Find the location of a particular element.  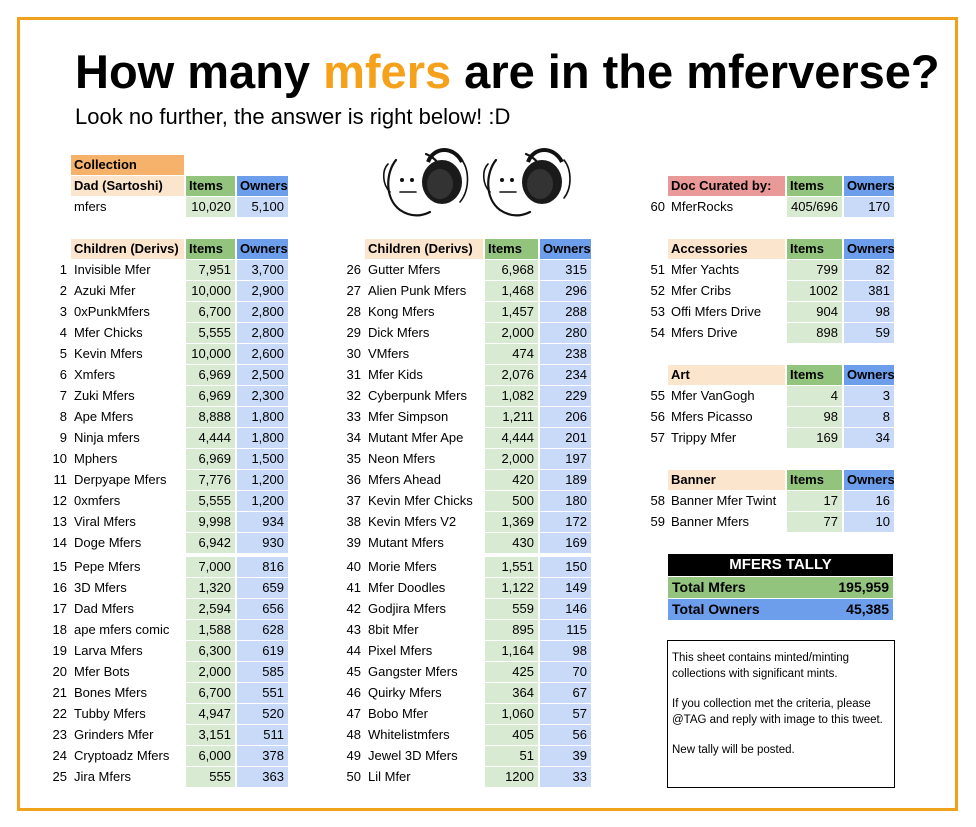

doc-curated-header: Doc Curated by: is located at coordinates (726, 186).